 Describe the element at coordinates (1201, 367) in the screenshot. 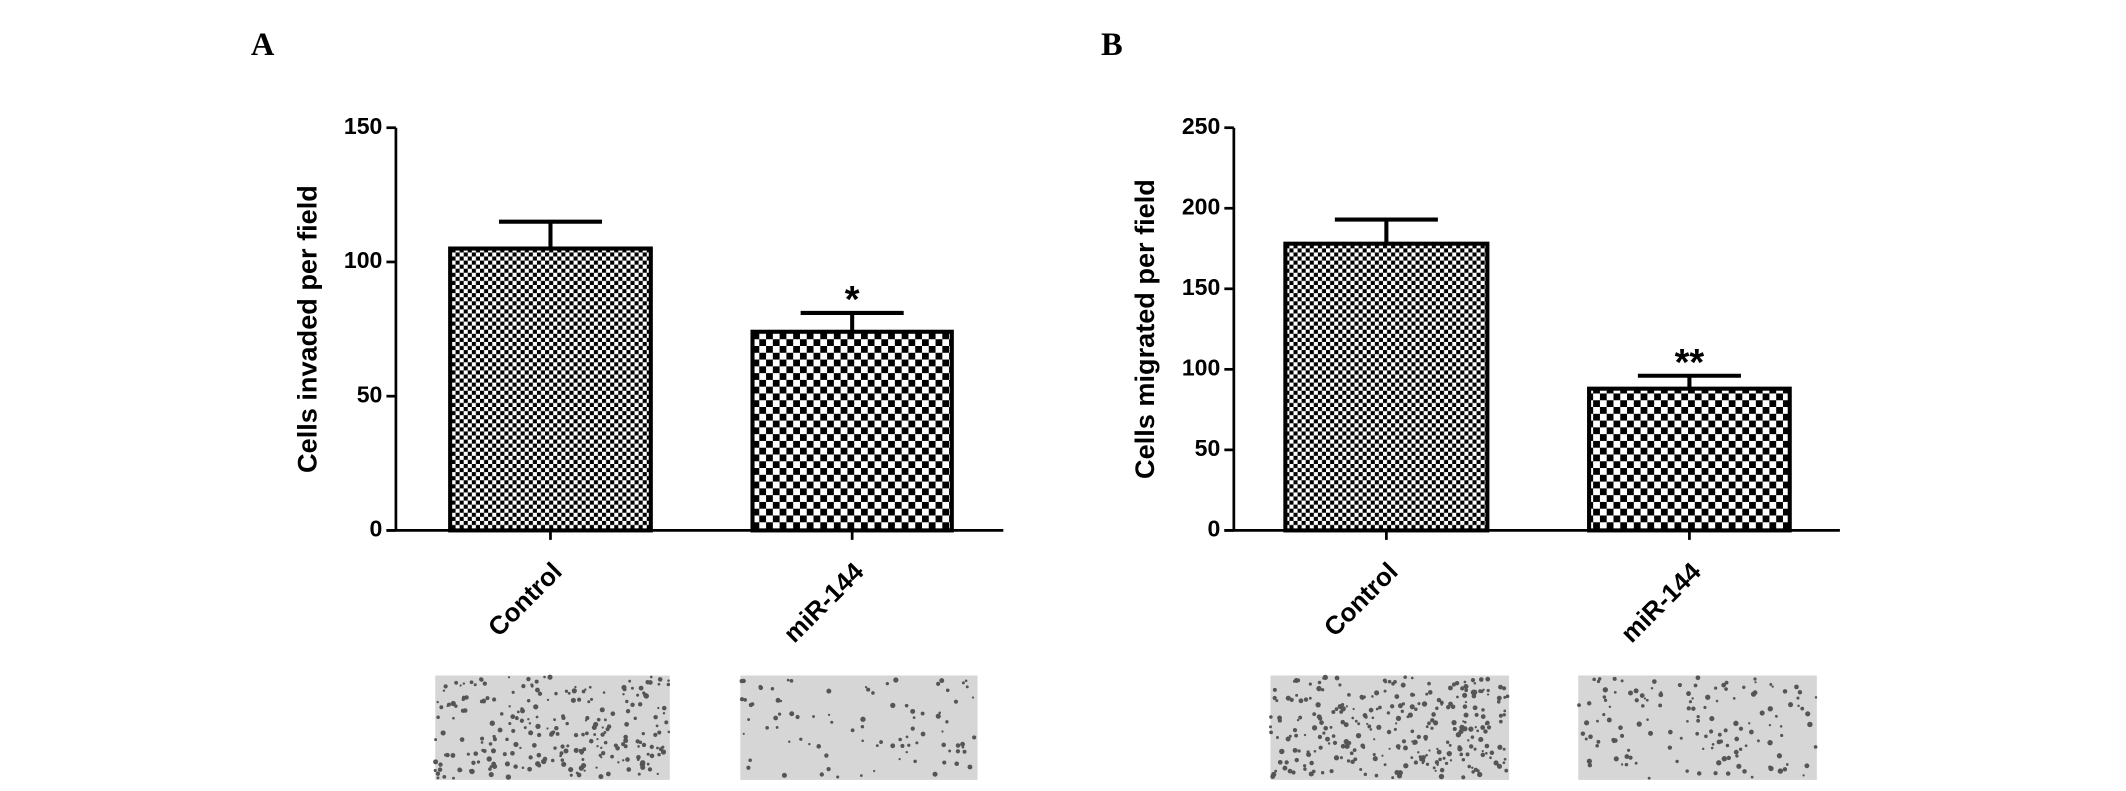

I see `y-tick-label: 100` at that location.